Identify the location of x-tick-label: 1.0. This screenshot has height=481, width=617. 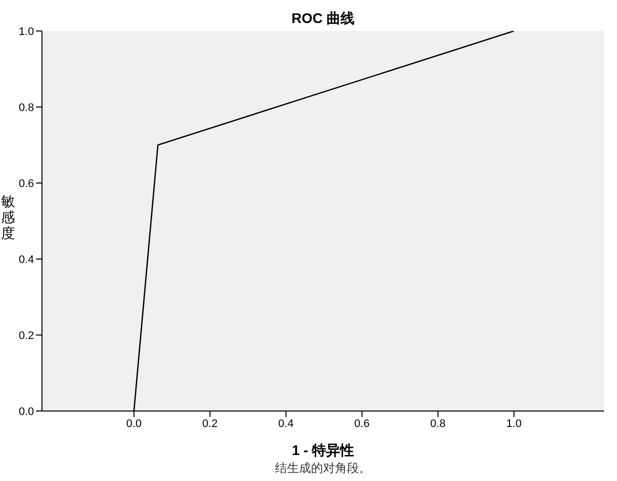
(514, 424).